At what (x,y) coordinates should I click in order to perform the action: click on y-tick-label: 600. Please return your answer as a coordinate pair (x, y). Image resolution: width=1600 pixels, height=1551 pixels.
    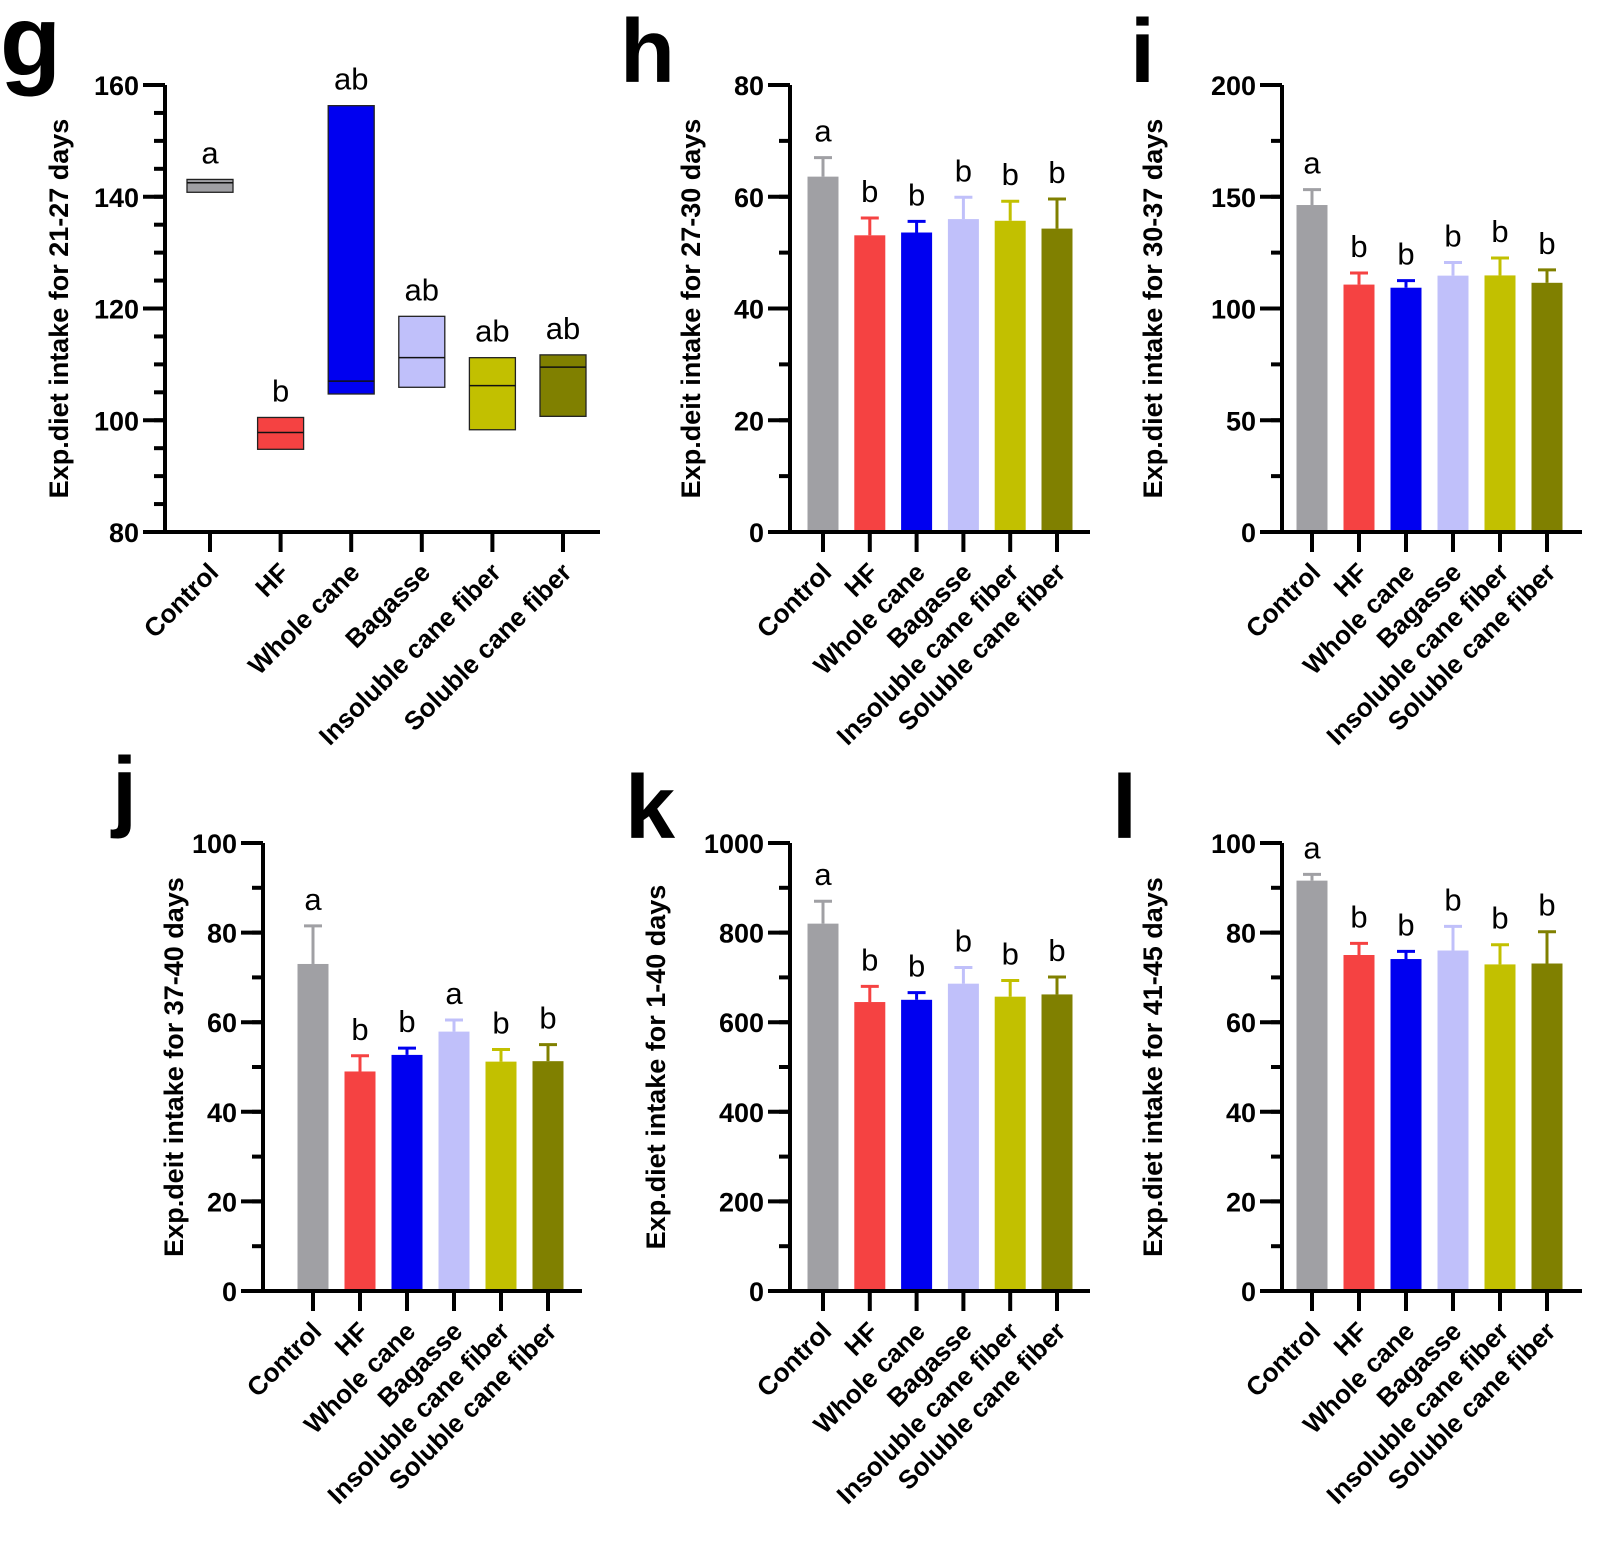
    Looking at the image, I should click on (741, 1023).